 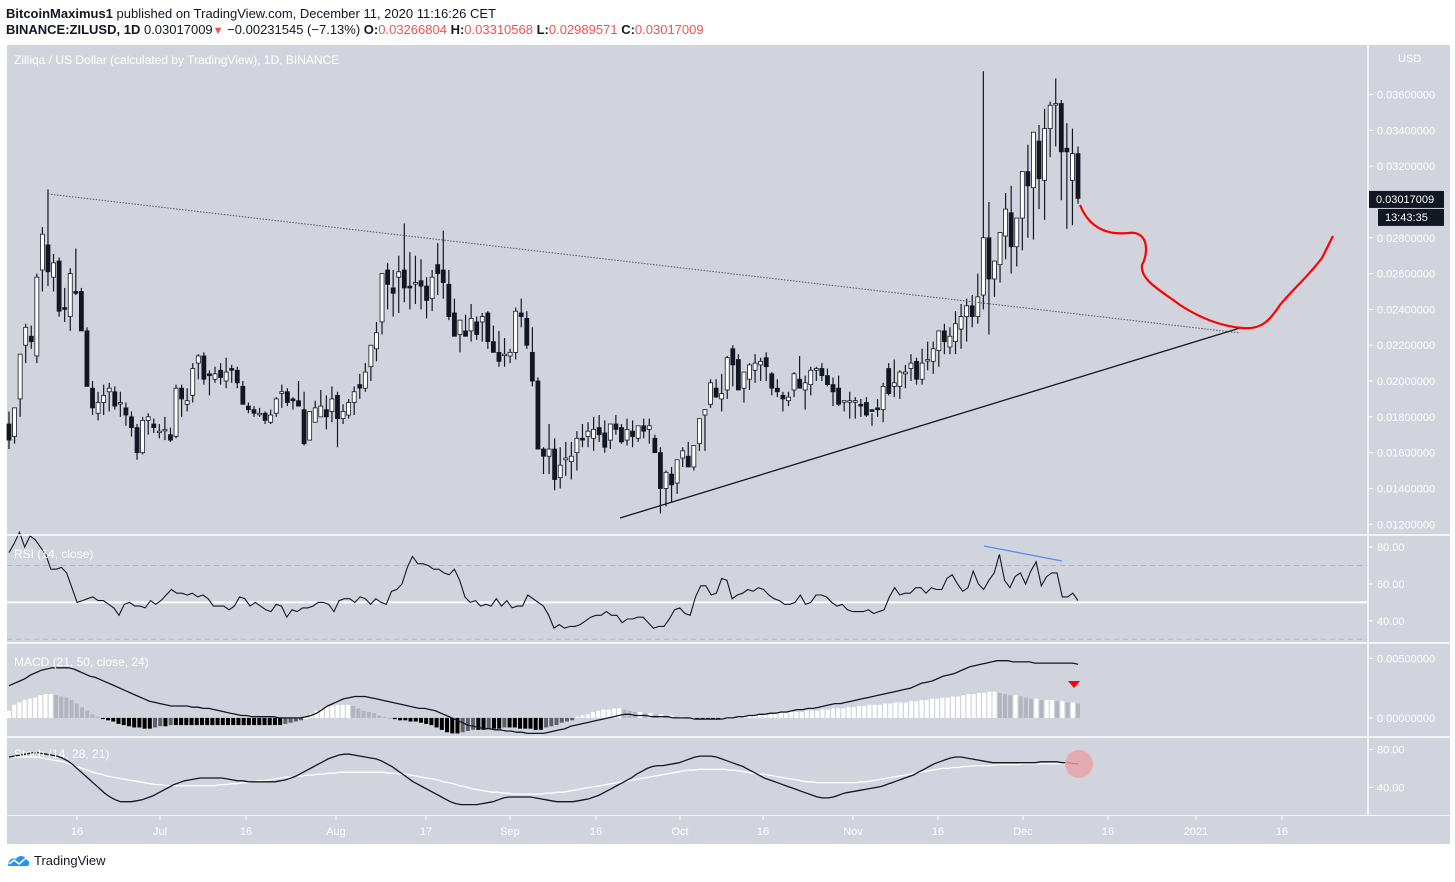 I want to click on time-tick-label: 16, so click(x=938, y=832).